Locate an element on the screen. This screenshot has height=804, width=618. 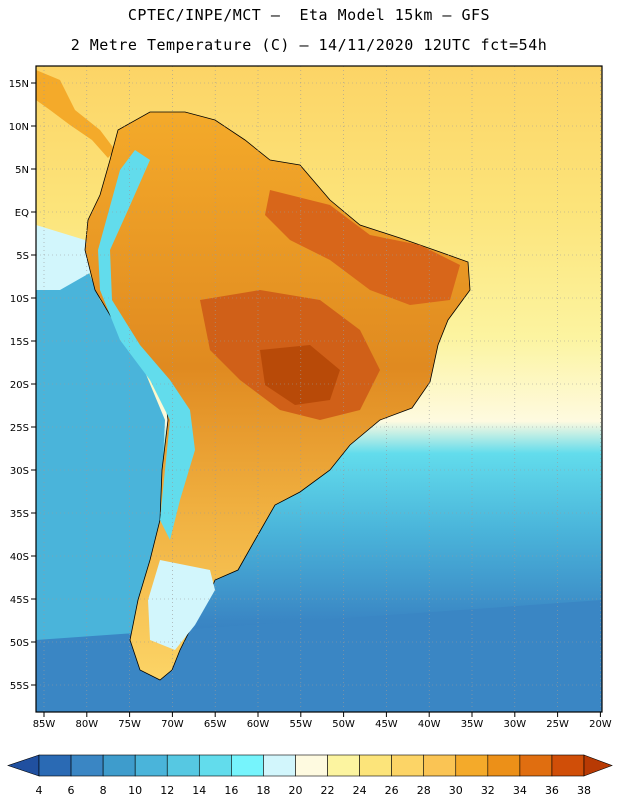
lat-label: 30S is located at coordinates (19, 471).